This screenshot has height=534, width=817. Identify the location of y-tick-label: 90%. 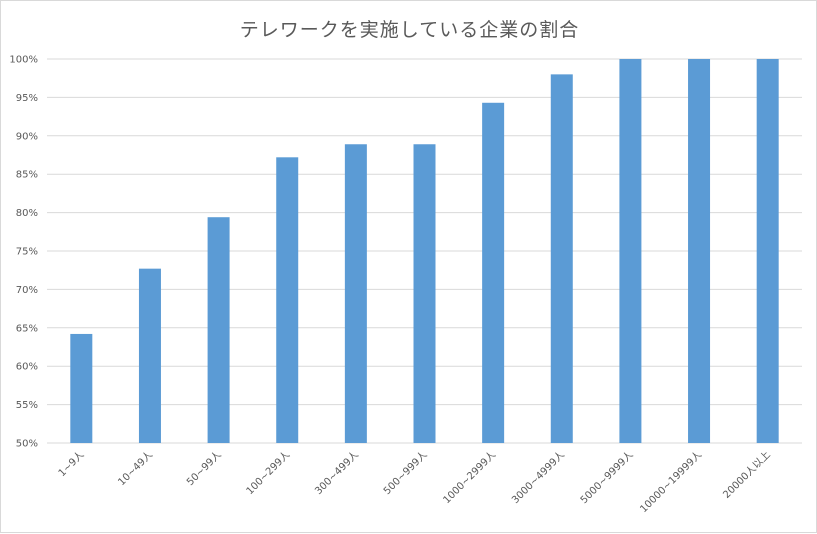
(27, 136).